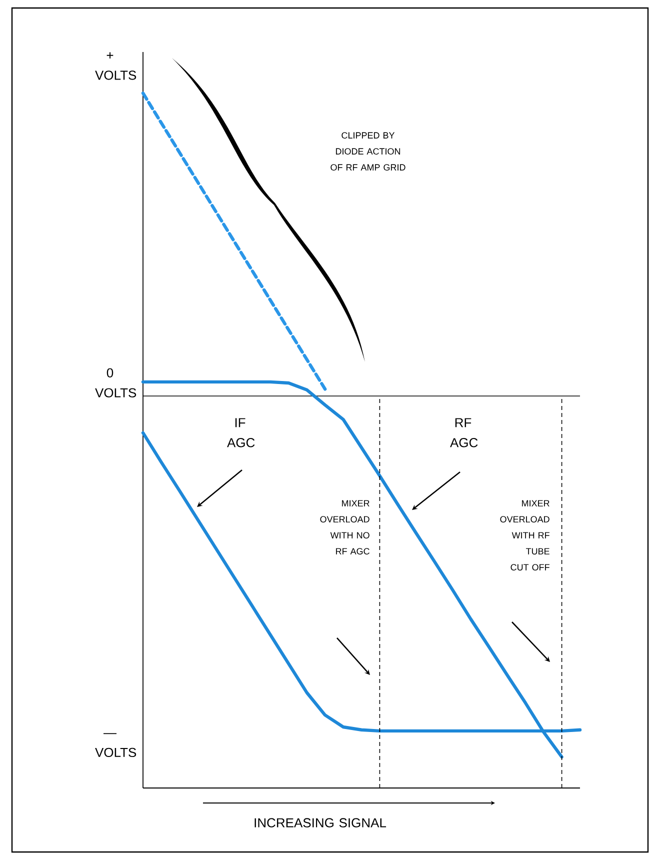 This screenshot has width=658, height=864. I want to click on text: 0 VOLTS, so click(115, 383).